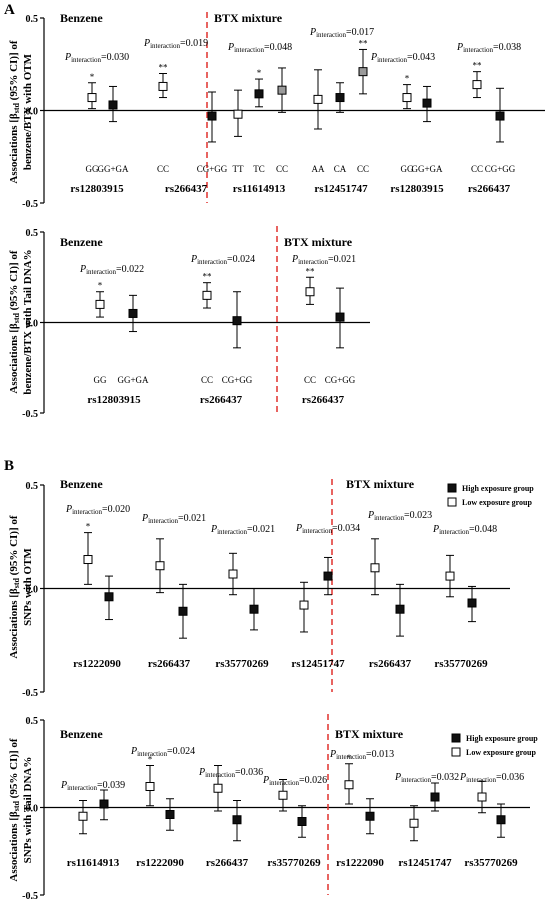  What do you see at coordinates (502, 738) in the screenshot?
I see `legend-label: High exposure group` at bounding box center [502, 738].